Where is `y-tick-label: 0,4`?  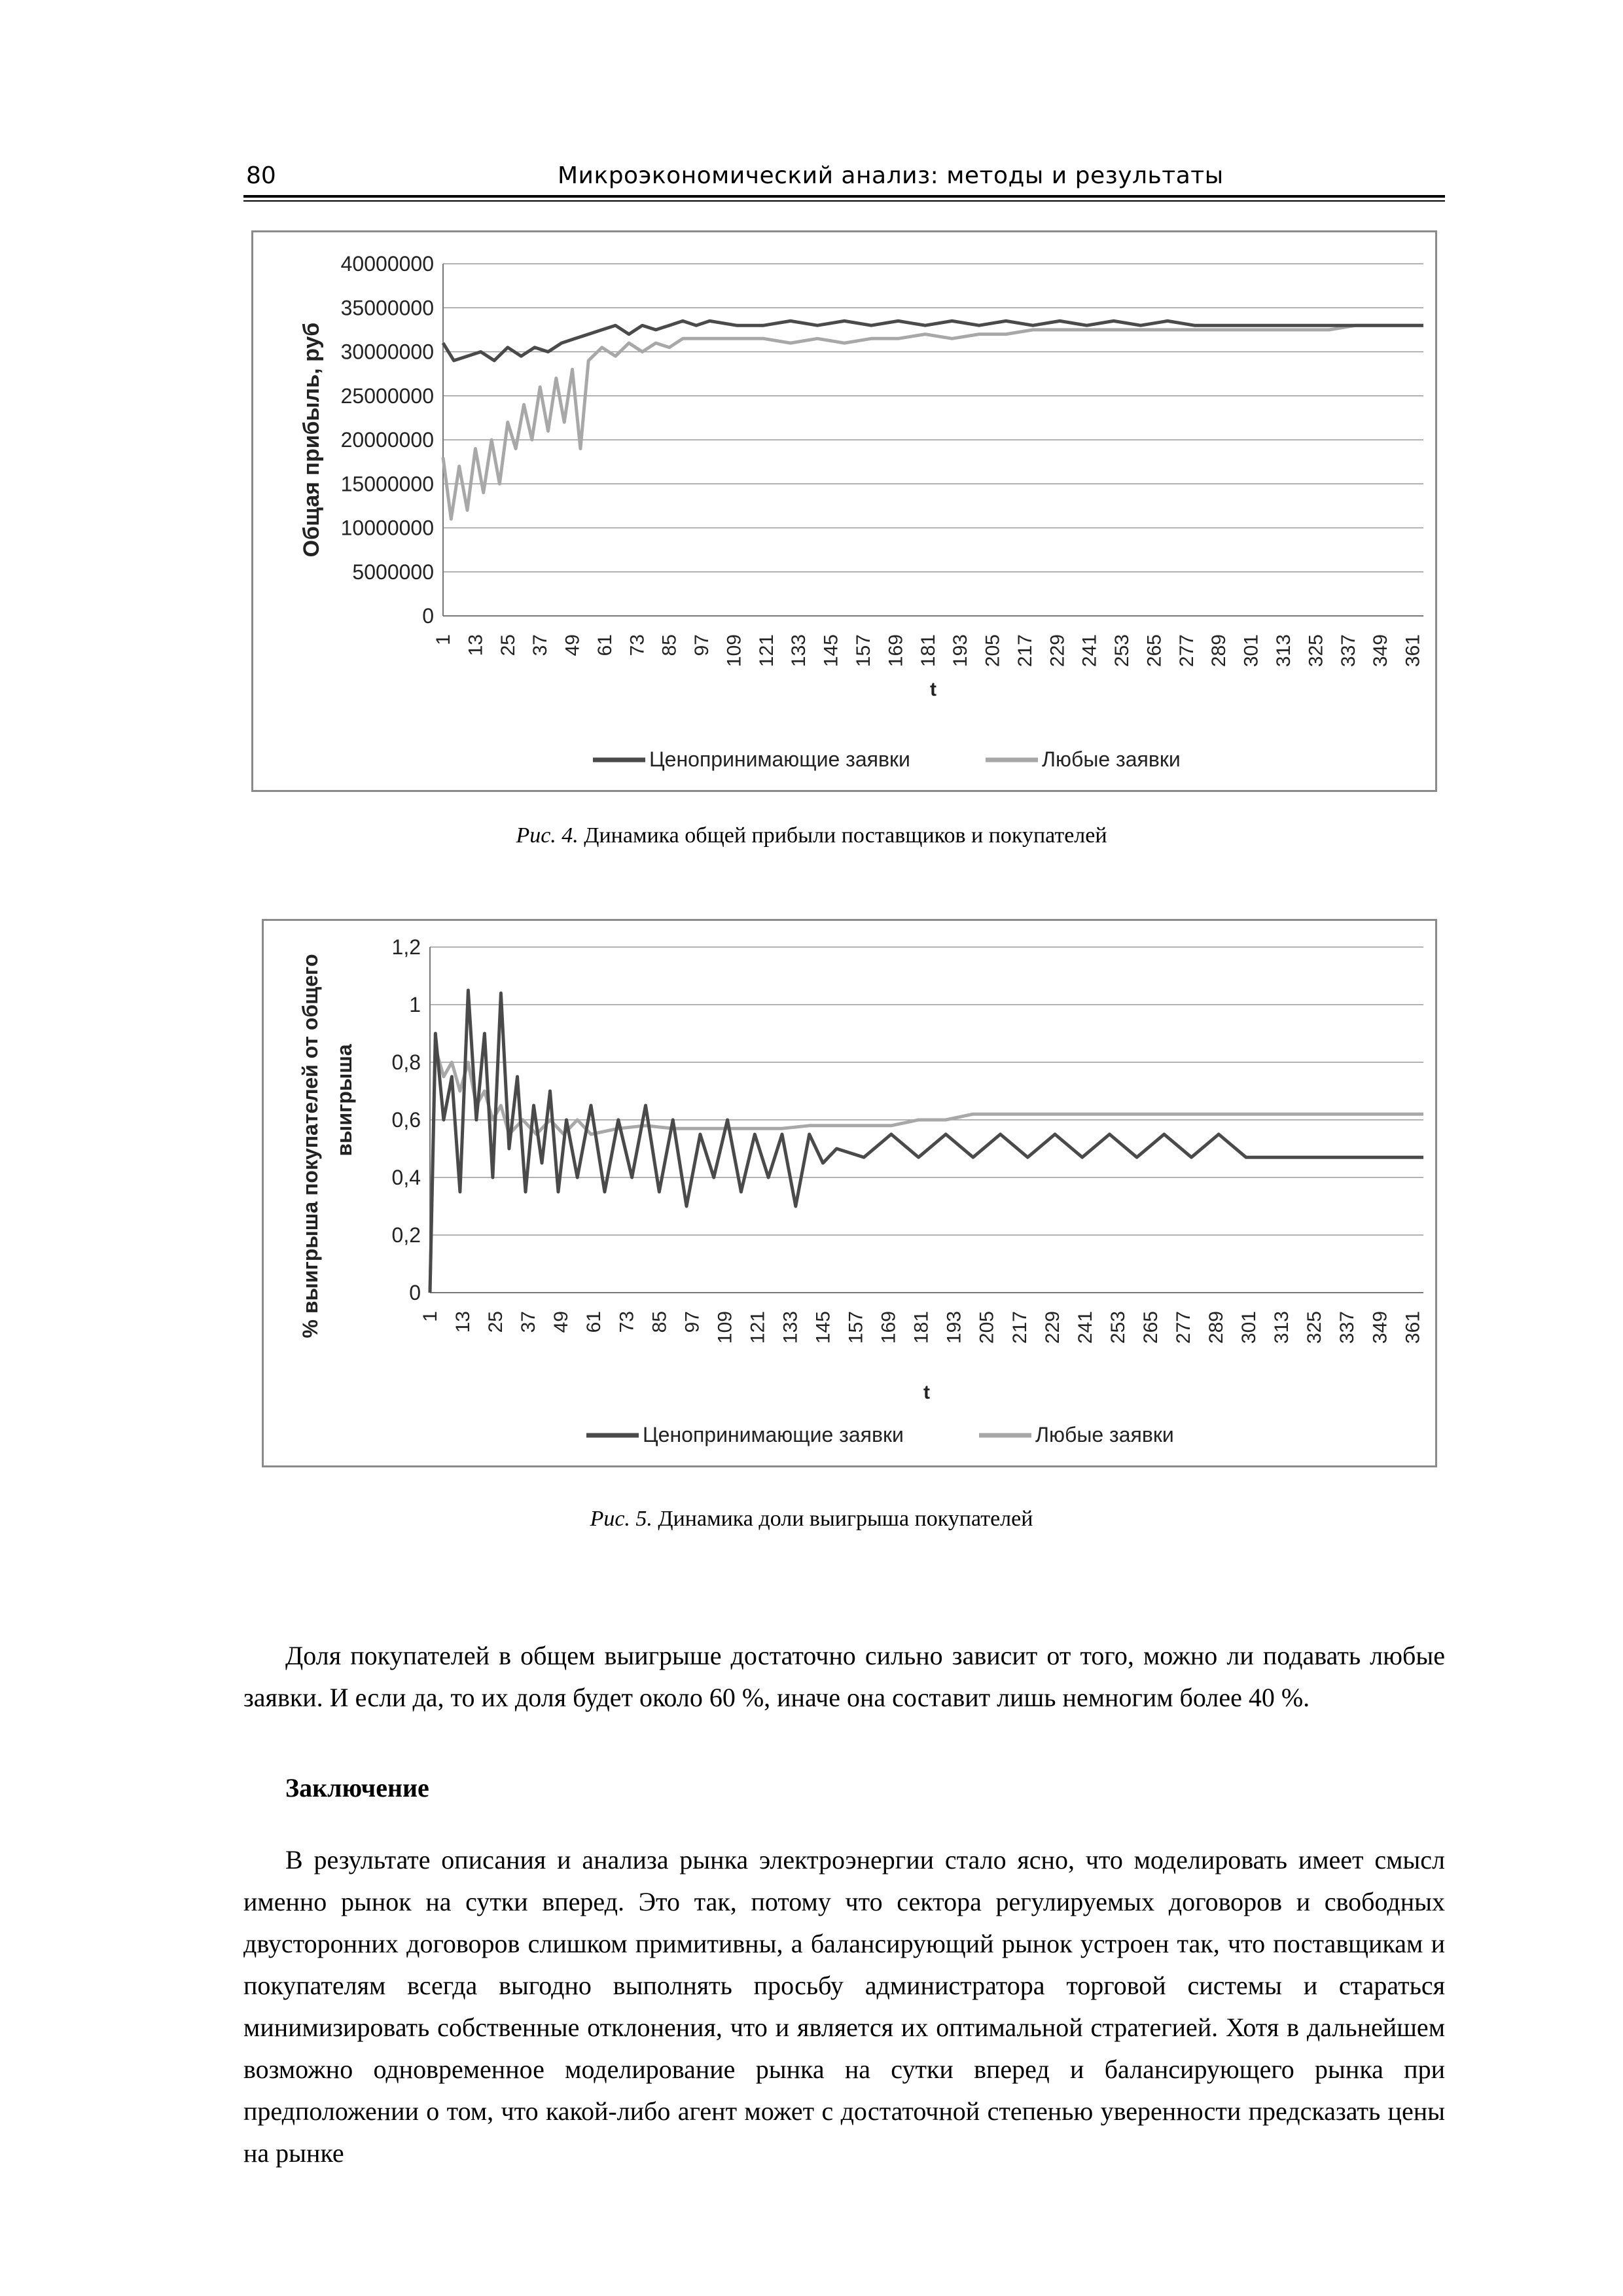
y-tick-label: 0,4 is located at coordinates (406, 1177).